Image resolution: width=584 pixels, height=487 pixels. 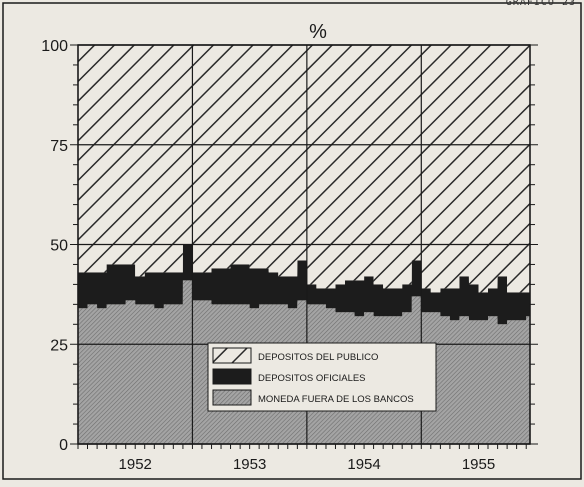 I want to click on area-depositos-oficiales, so click(x=304, y=284).